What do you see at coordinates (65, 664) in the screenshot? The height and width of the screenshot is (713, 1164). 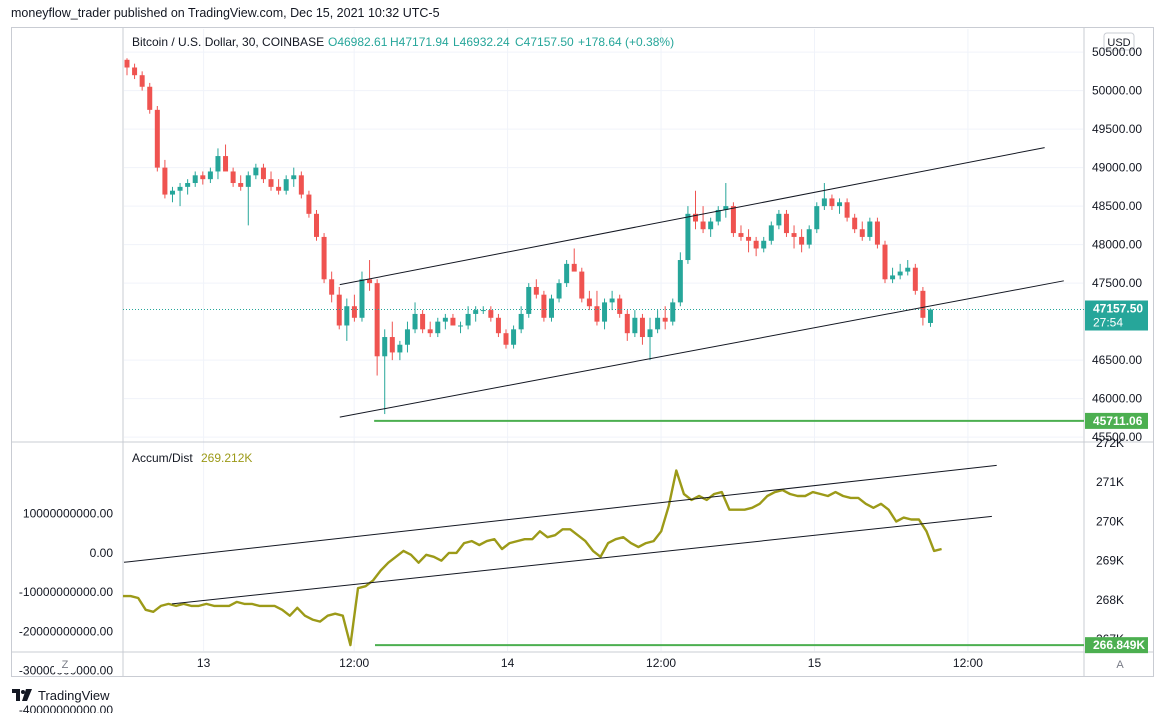 I see `log-scale-button` at bounding box center [65, 664].